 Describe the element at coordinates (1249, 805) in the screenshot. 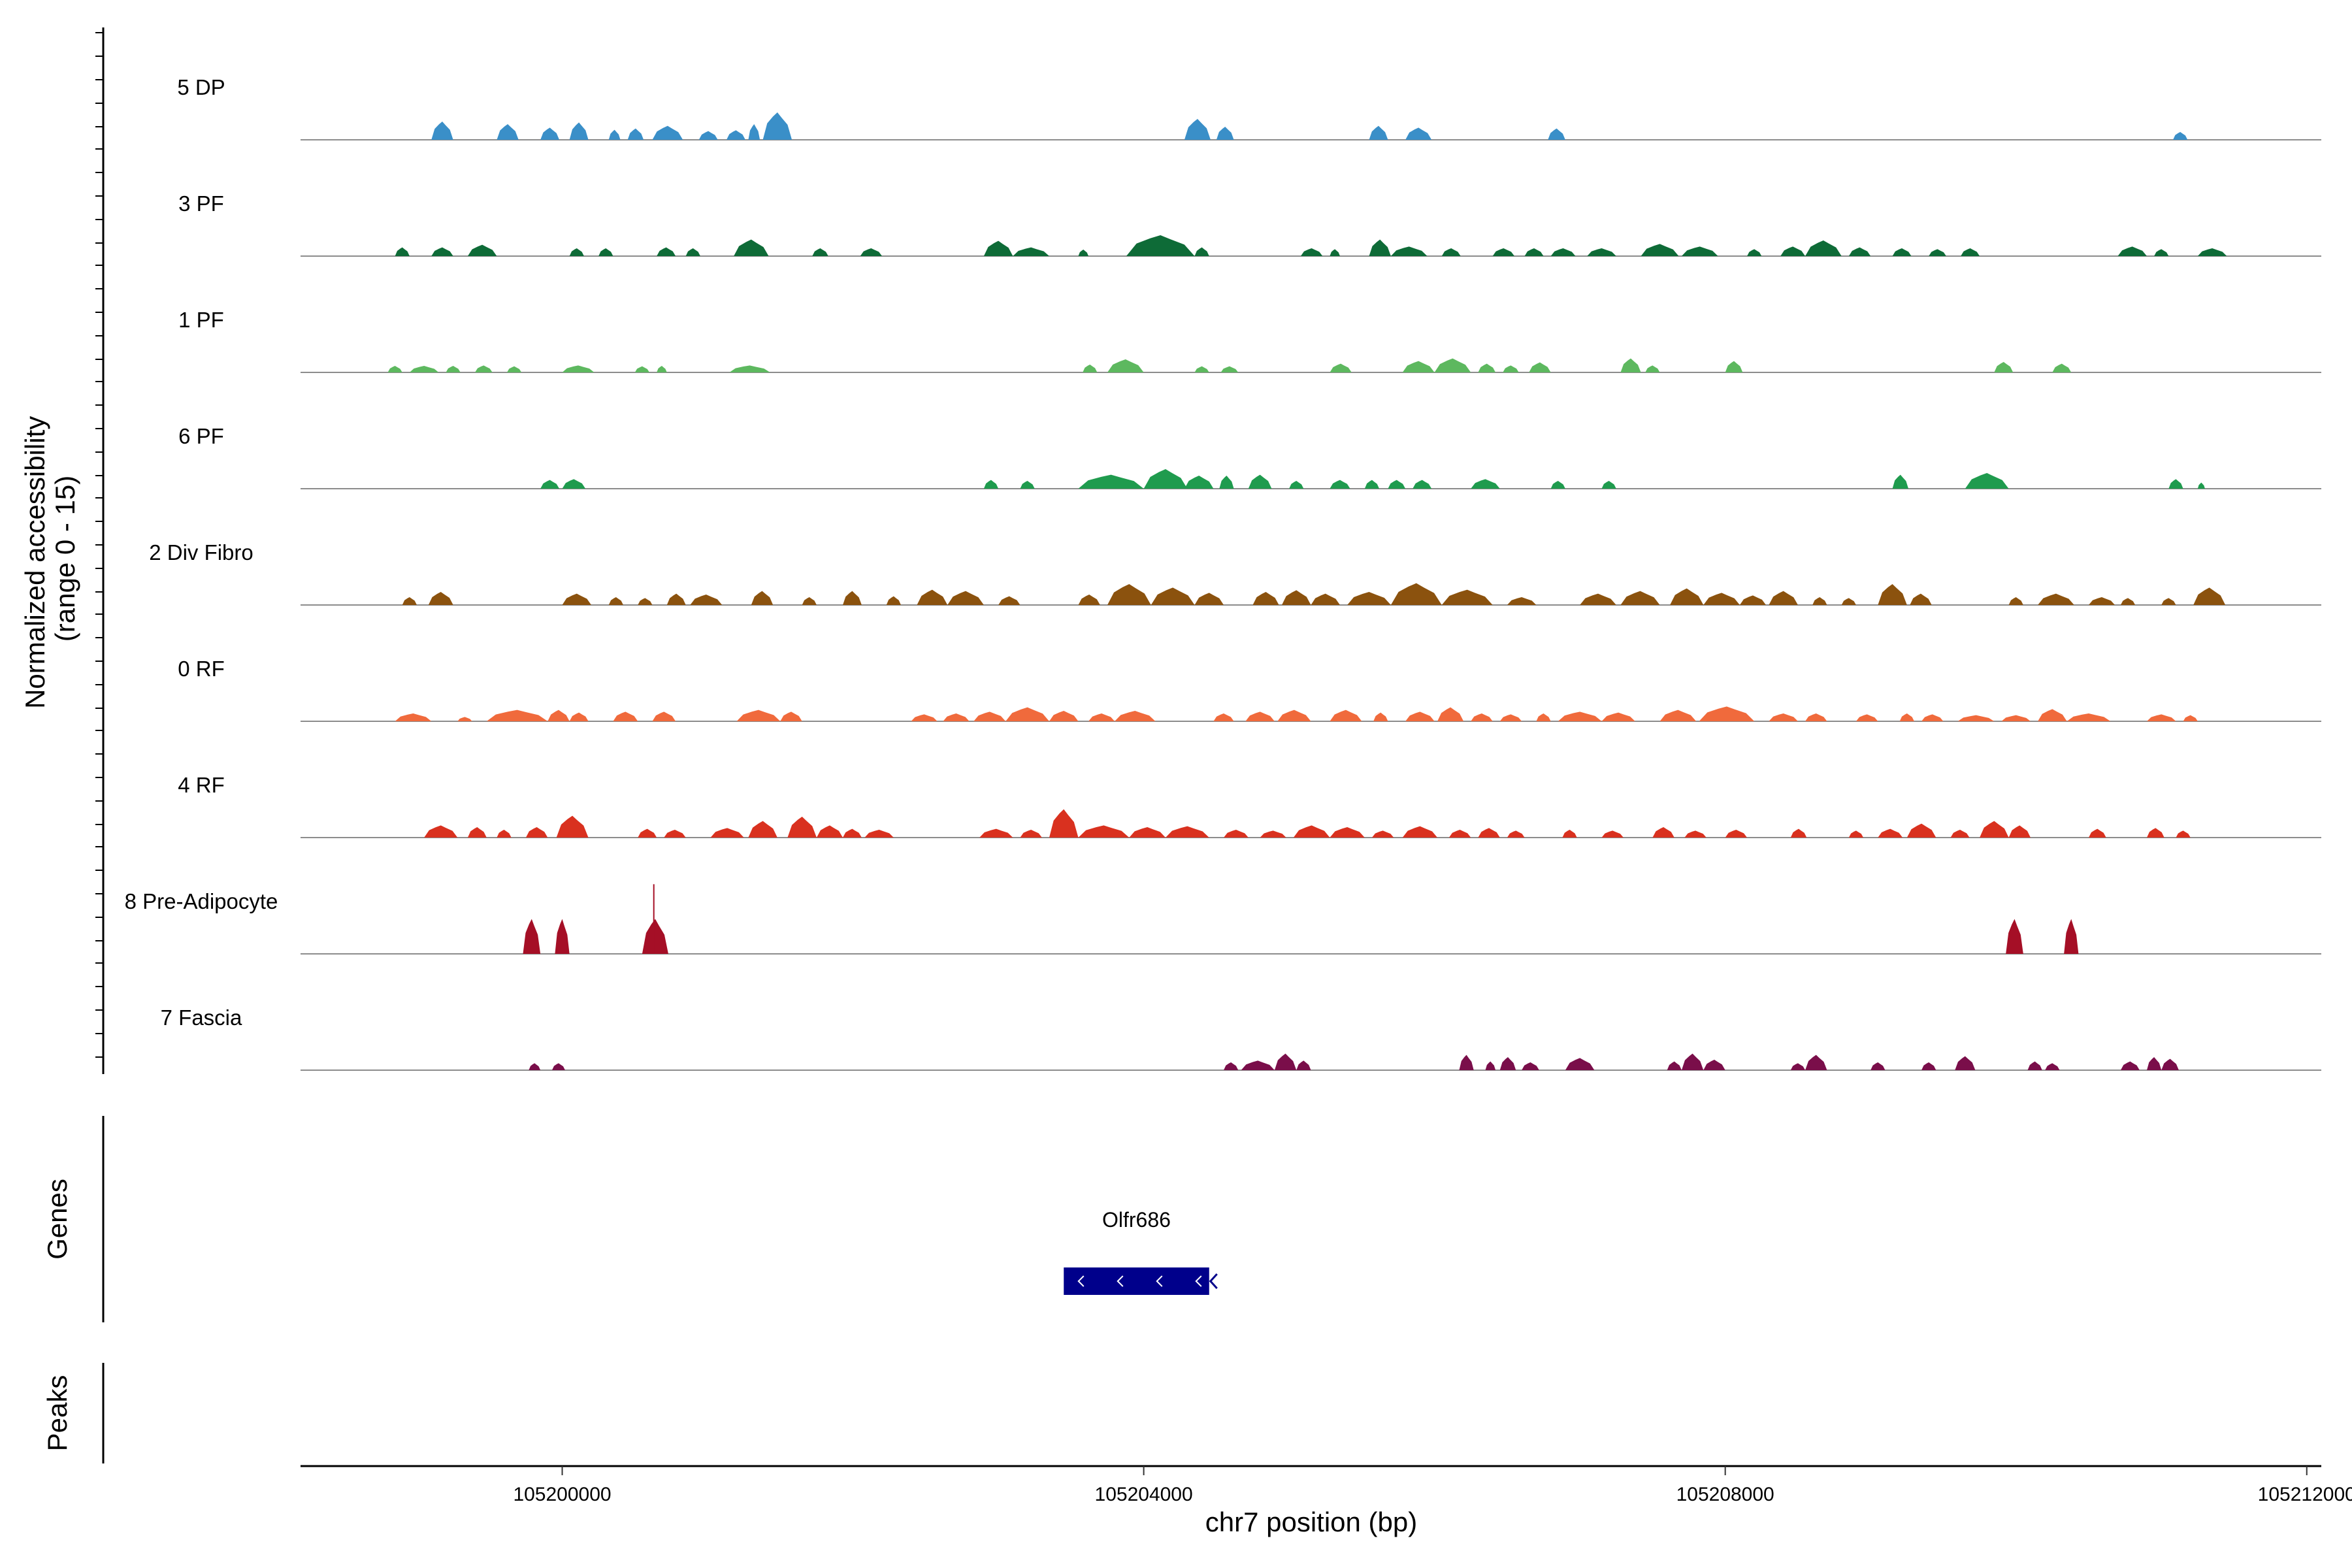

I see `track-4-rf: 4 RF` at that location.